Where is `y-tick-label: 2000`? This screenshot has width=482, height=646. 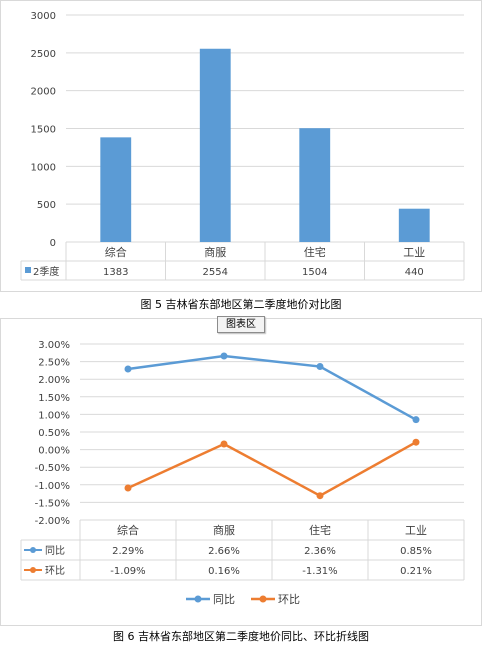
y-tick-label: 2000 is located at coordinates (43, 92).